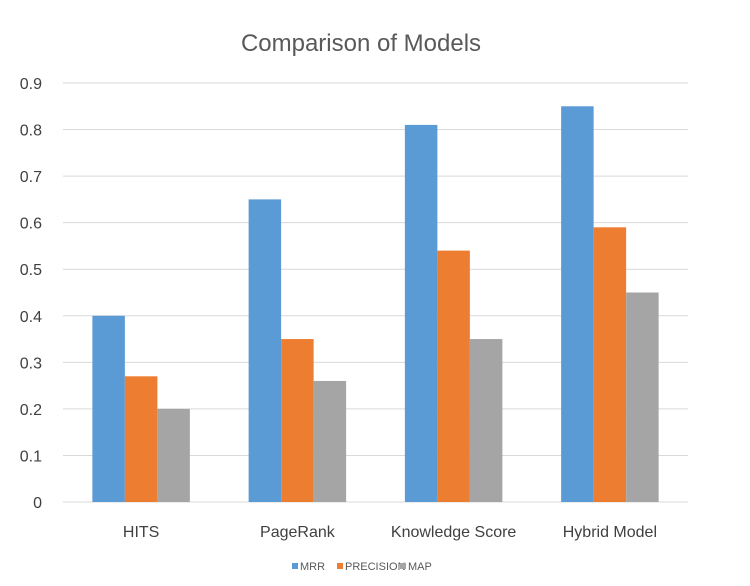 The image size is (750, 586). I want to click on y-tick-label: 0.2, so click(31, 410).